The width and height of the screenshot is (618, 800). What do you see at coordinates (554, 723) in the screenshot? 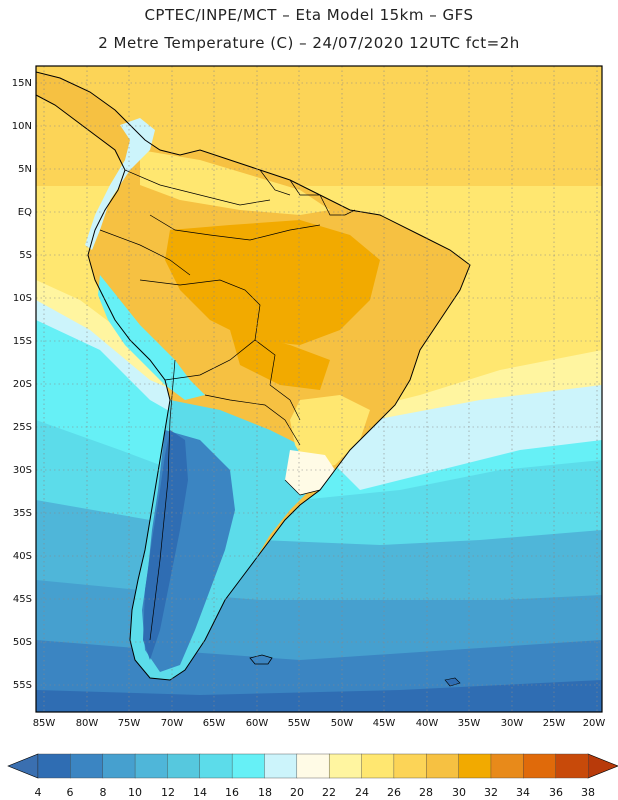
I see `lon-label: 25W` at bounding box center [554, 723].